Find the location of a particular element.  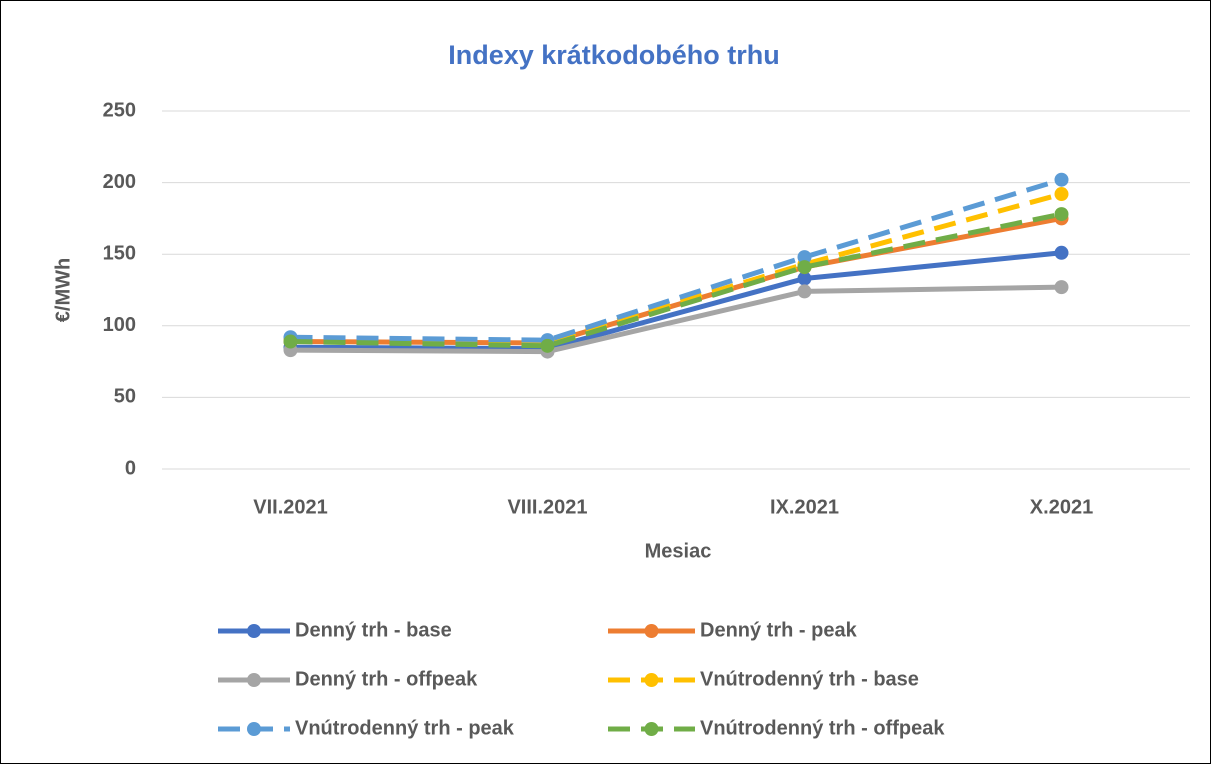

chart-title: Indexy krátkodobého trhu is located at coordinates (614, 55).